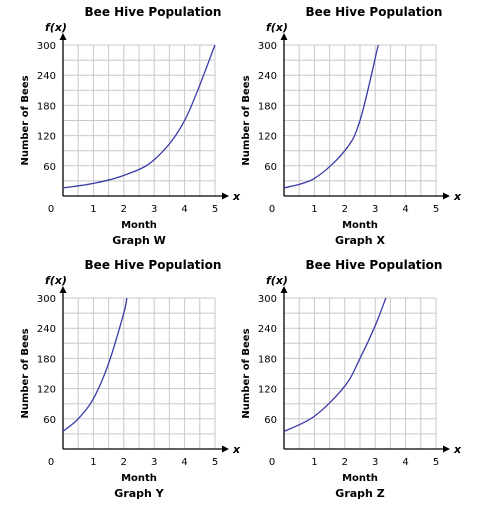  What do you see at coordinates (139, 240) in the screenshot?
I see `graph-caption: Graph W` at bounding box center [139, 240].